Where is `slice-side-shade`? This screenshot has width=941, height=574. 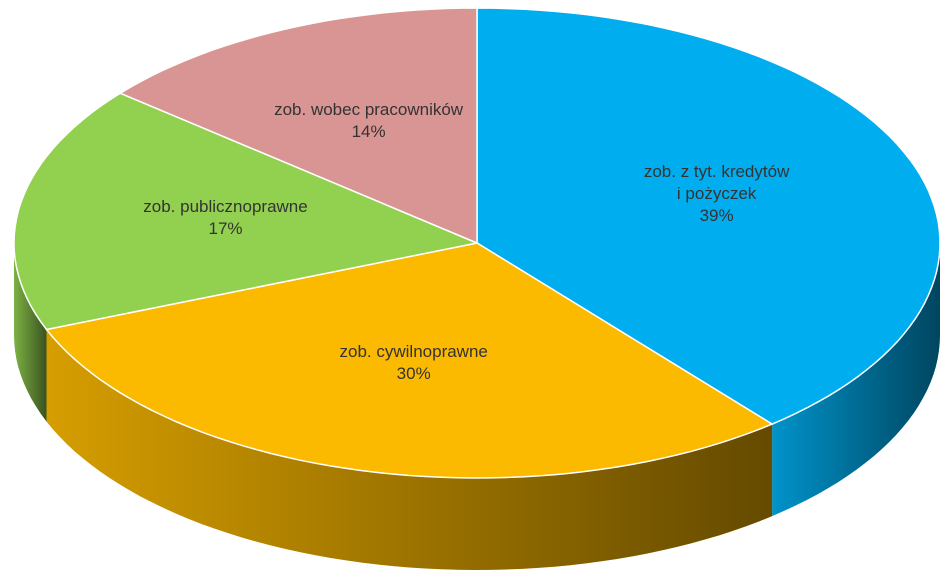
slice-side-shade is located at coordinates (856, 380).